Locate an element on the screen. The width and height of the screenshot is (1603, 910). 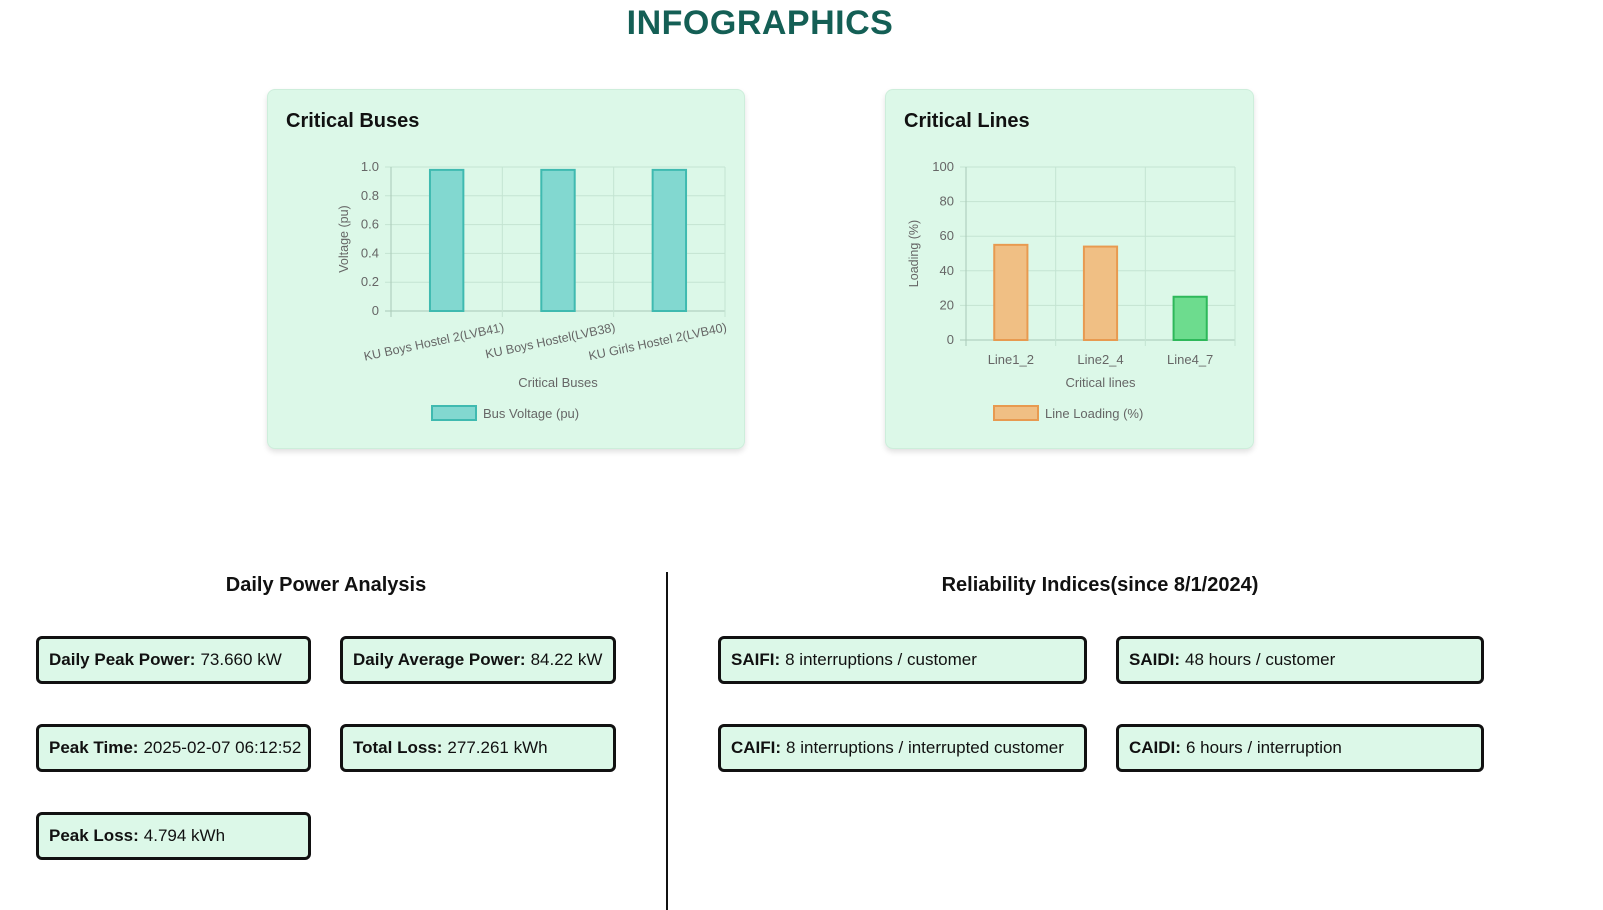
x-tick-label: Line2_4 is located at coordinates (1100, 359).